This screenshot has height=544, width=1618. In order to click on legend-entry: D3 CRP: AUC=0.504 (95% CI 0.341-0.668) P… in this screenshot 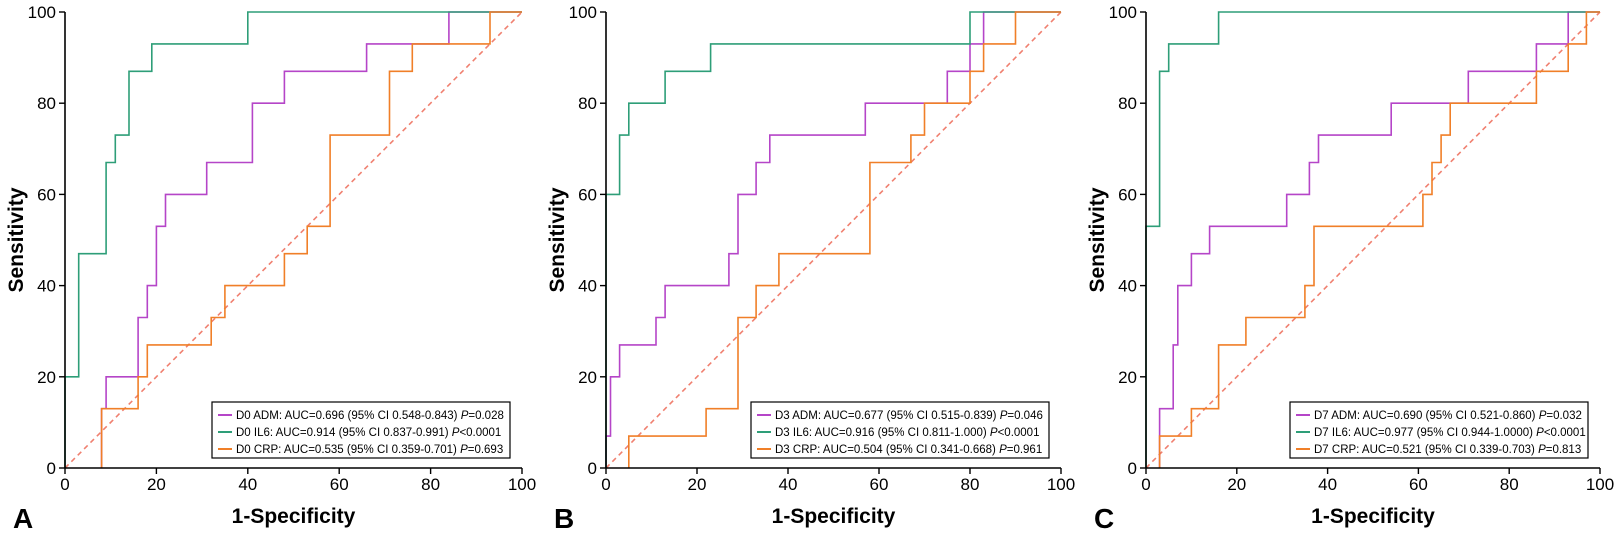, I will do `click(908, 450)`.